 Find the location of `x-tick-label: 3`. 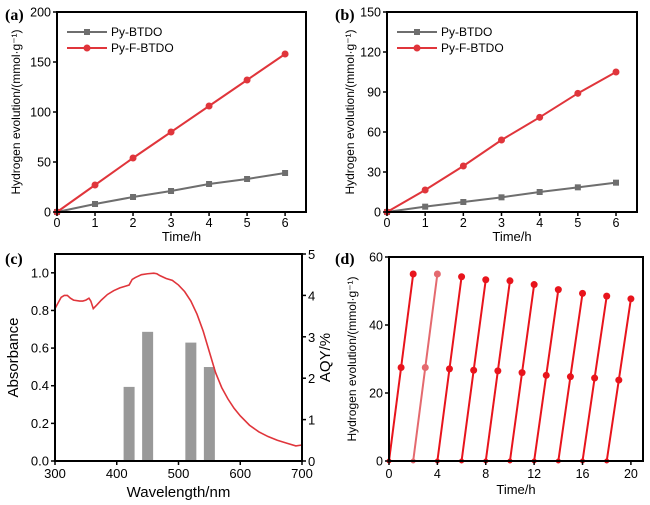

x-tick-label: 3 is located at coordinates (171, 223).